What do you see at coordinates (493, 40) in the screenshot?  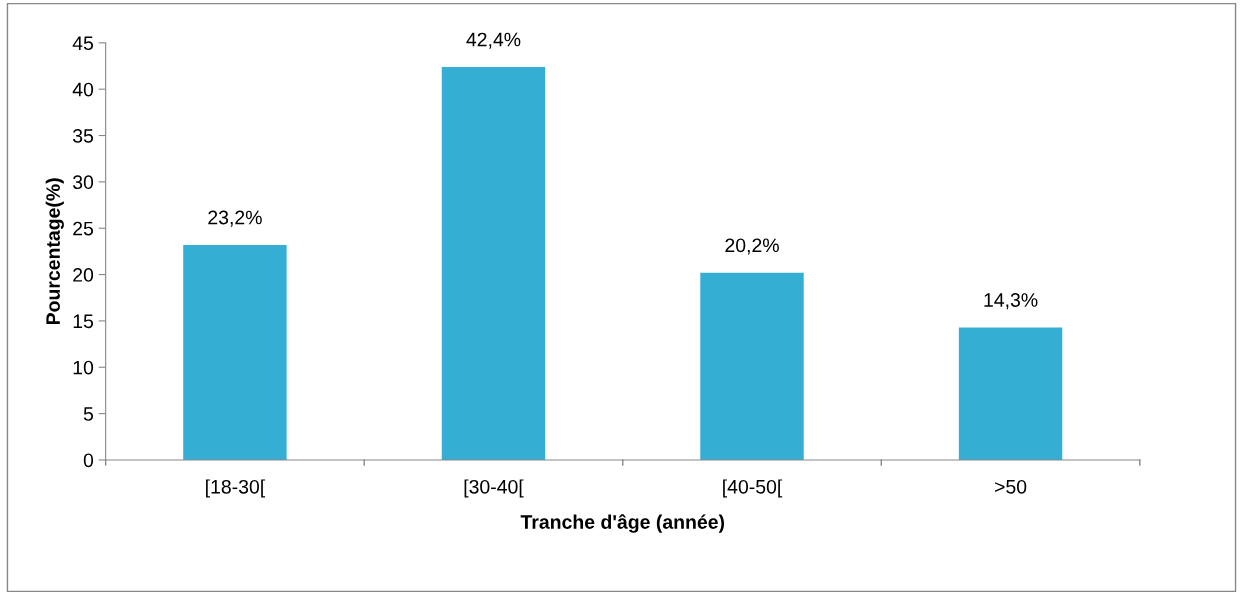 I see `data-label: 42,4%` at bounding box center [493, 40].